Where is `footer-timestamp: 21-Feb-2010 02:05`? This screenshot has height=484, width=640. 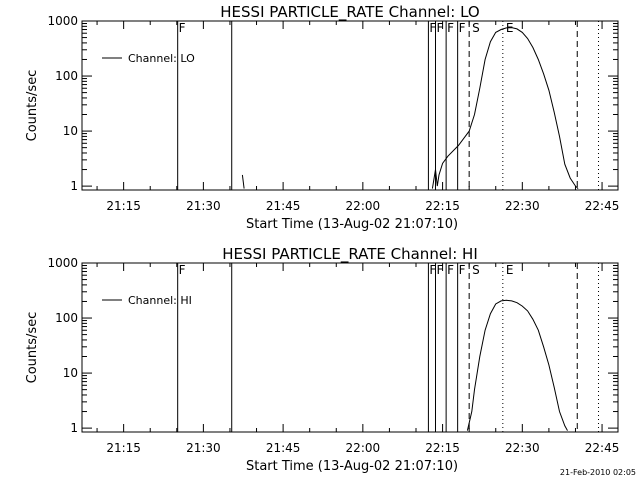 footer-timestamp: 21-Feb-2010 02:05 is located at coordinates (598, 472).